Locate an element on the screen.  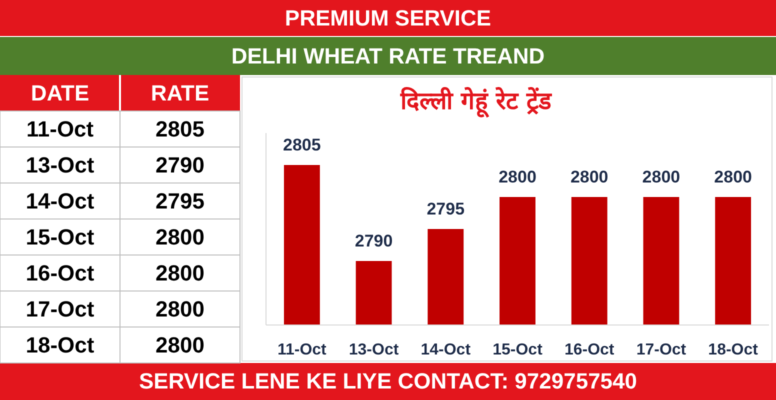
category-label: 17-Oct is located at coordinates (60, 309).